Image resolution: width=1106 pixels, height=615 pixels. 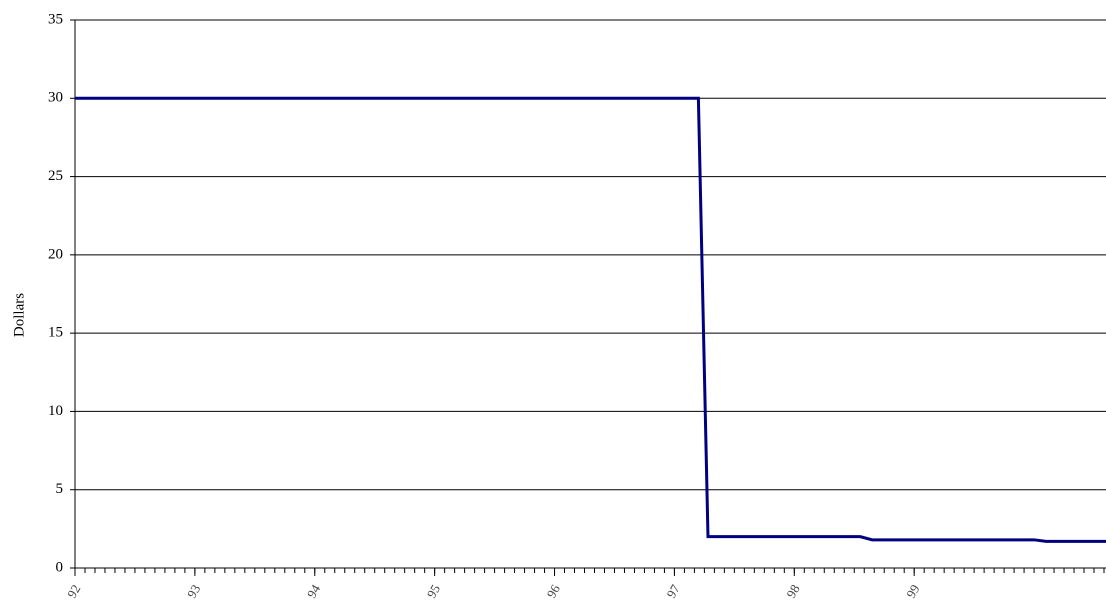 What do you see at coordinates (55, 333) in the screenshot?
I see `y-tick-label: 15` at bounding box center [55, 333].